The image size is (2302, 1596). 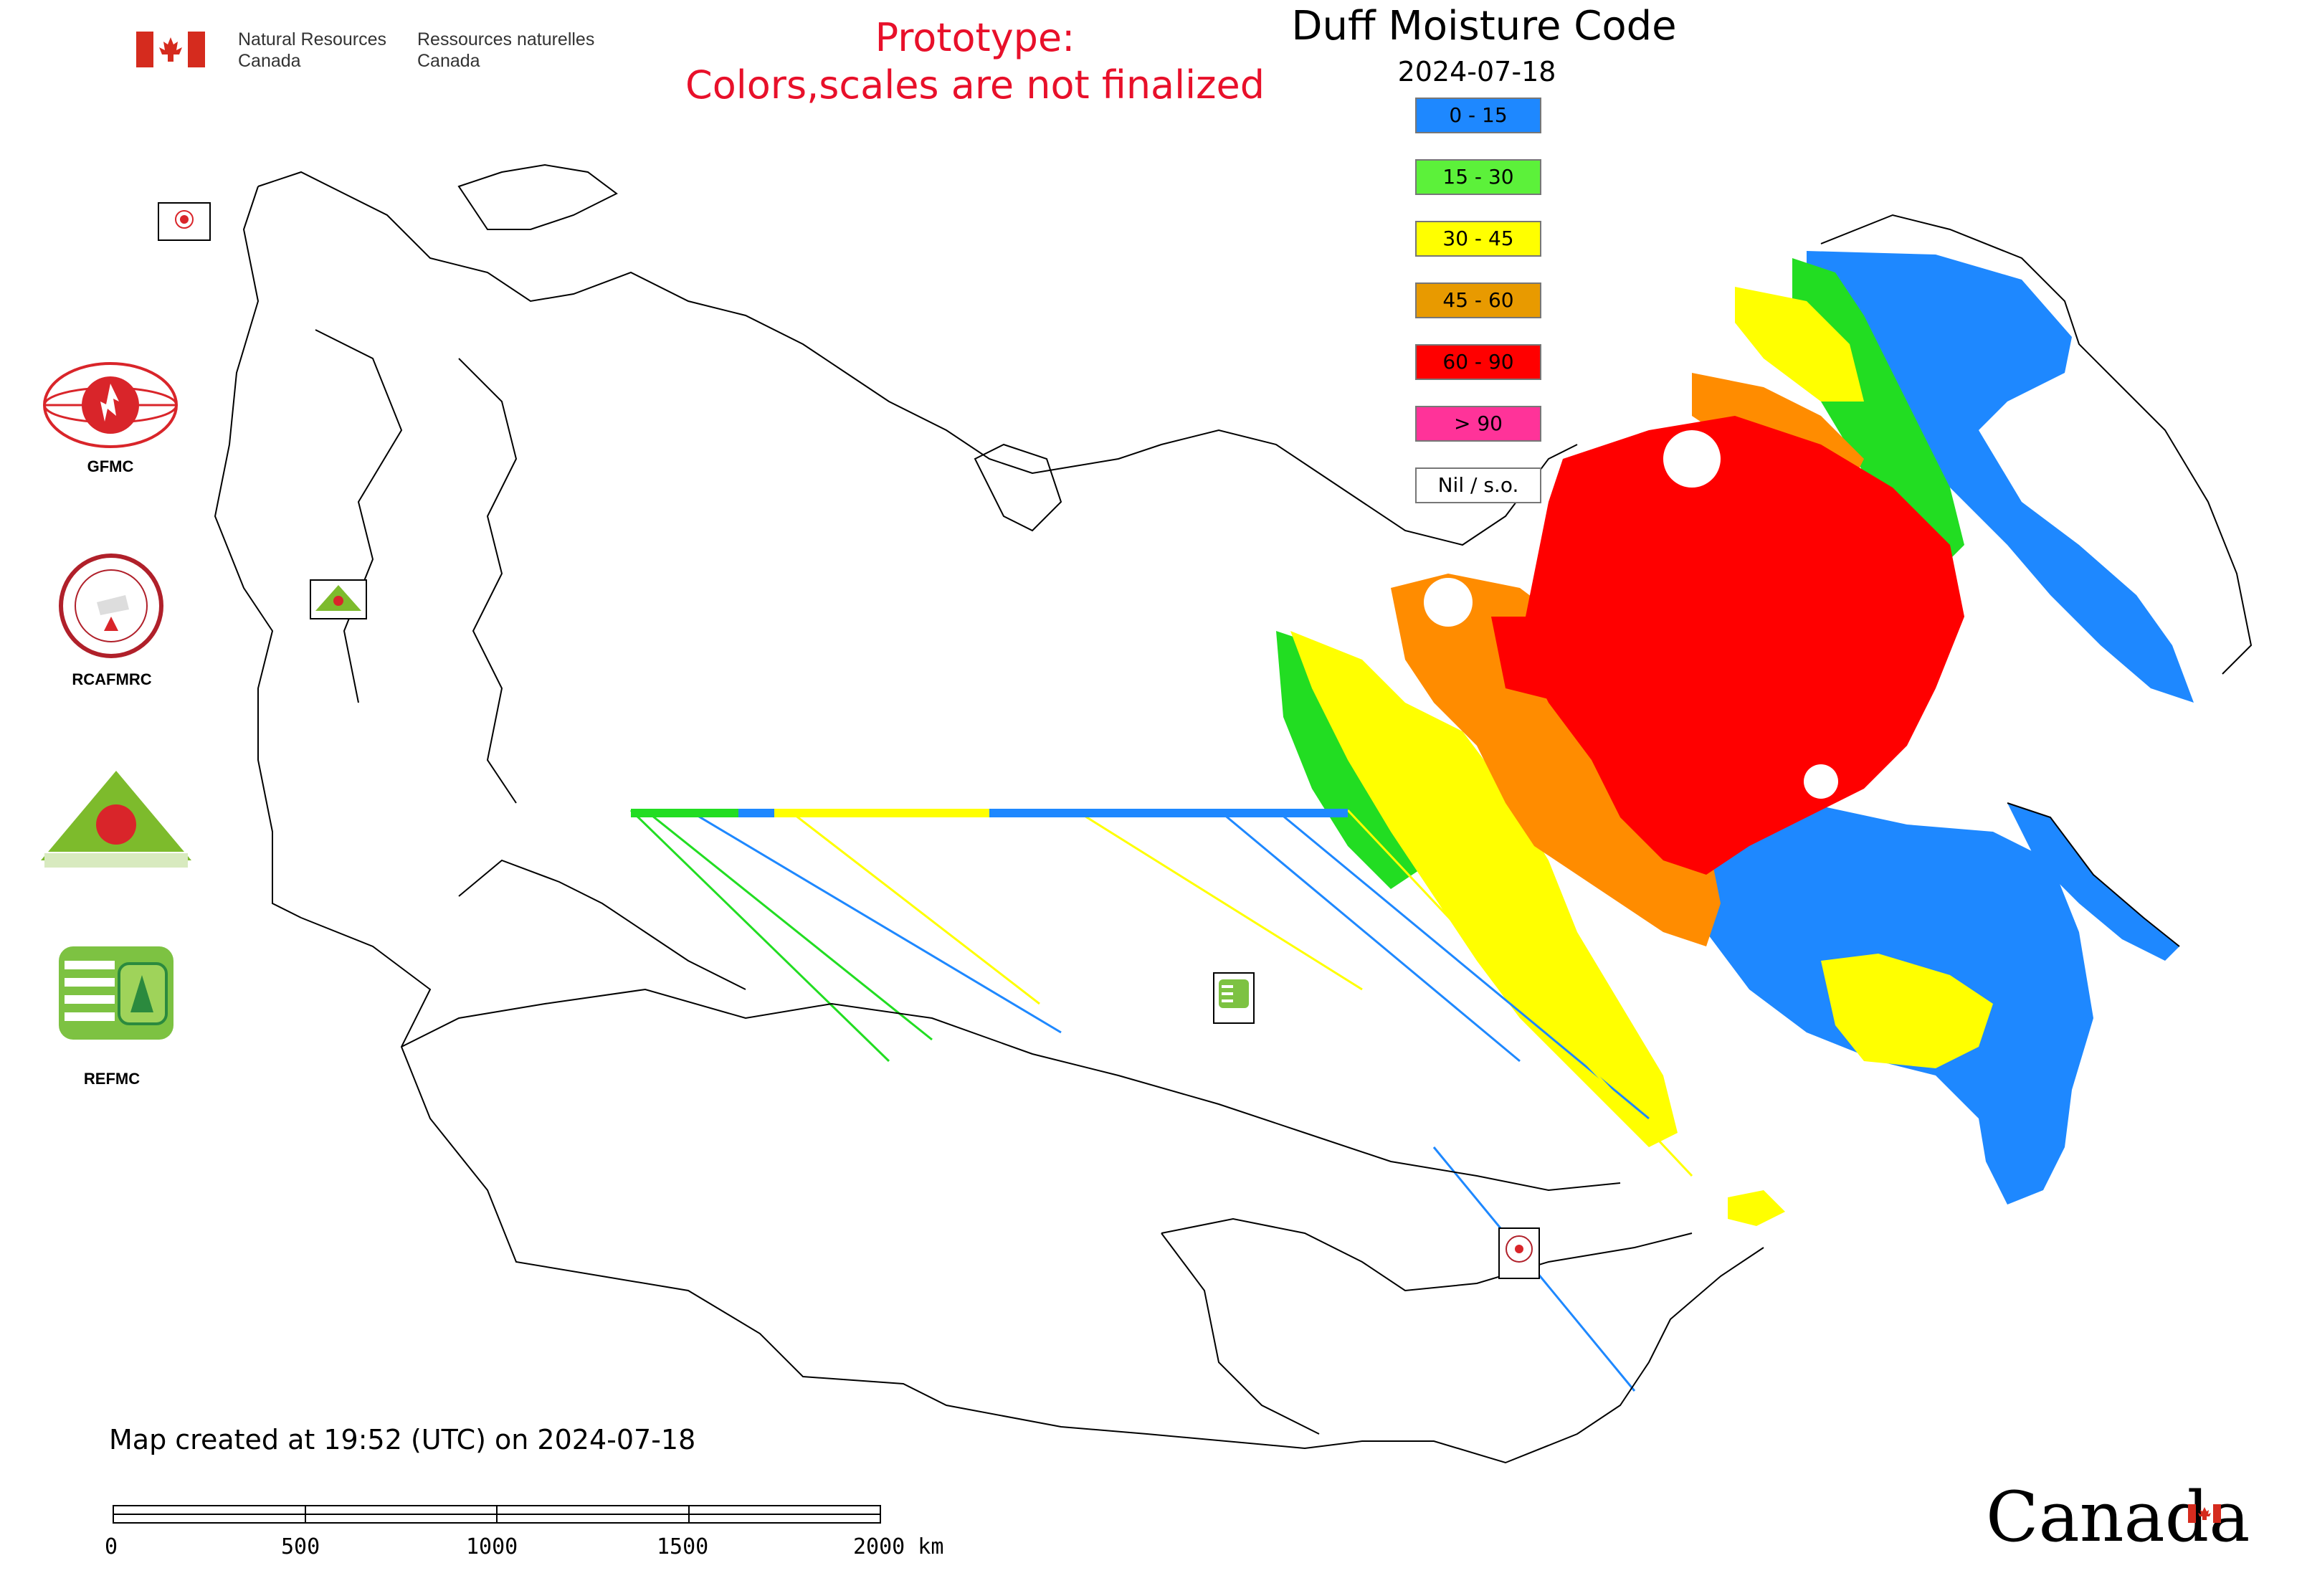 What do you see at coordinates (312, 39) in the screenshot?
I see `org-en-line1: Natural Resources` at bounding box center [312, 39].